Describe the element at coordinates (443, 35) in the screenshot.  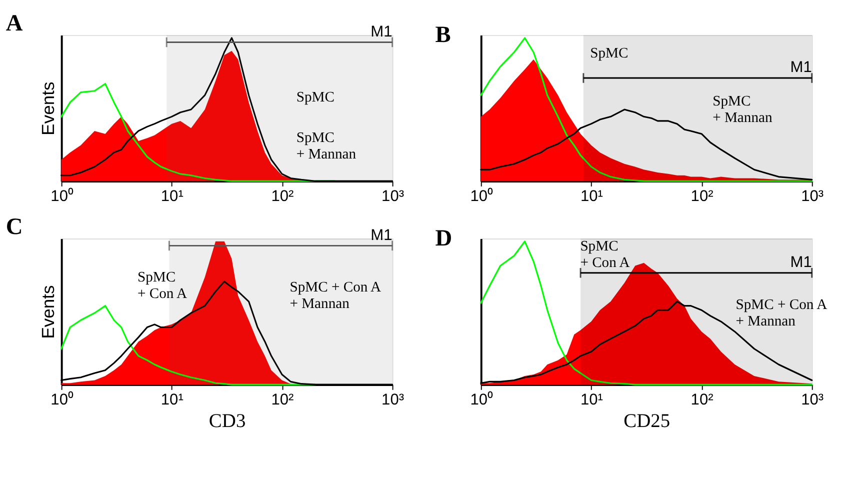
I see `chart-title: B` at that location.